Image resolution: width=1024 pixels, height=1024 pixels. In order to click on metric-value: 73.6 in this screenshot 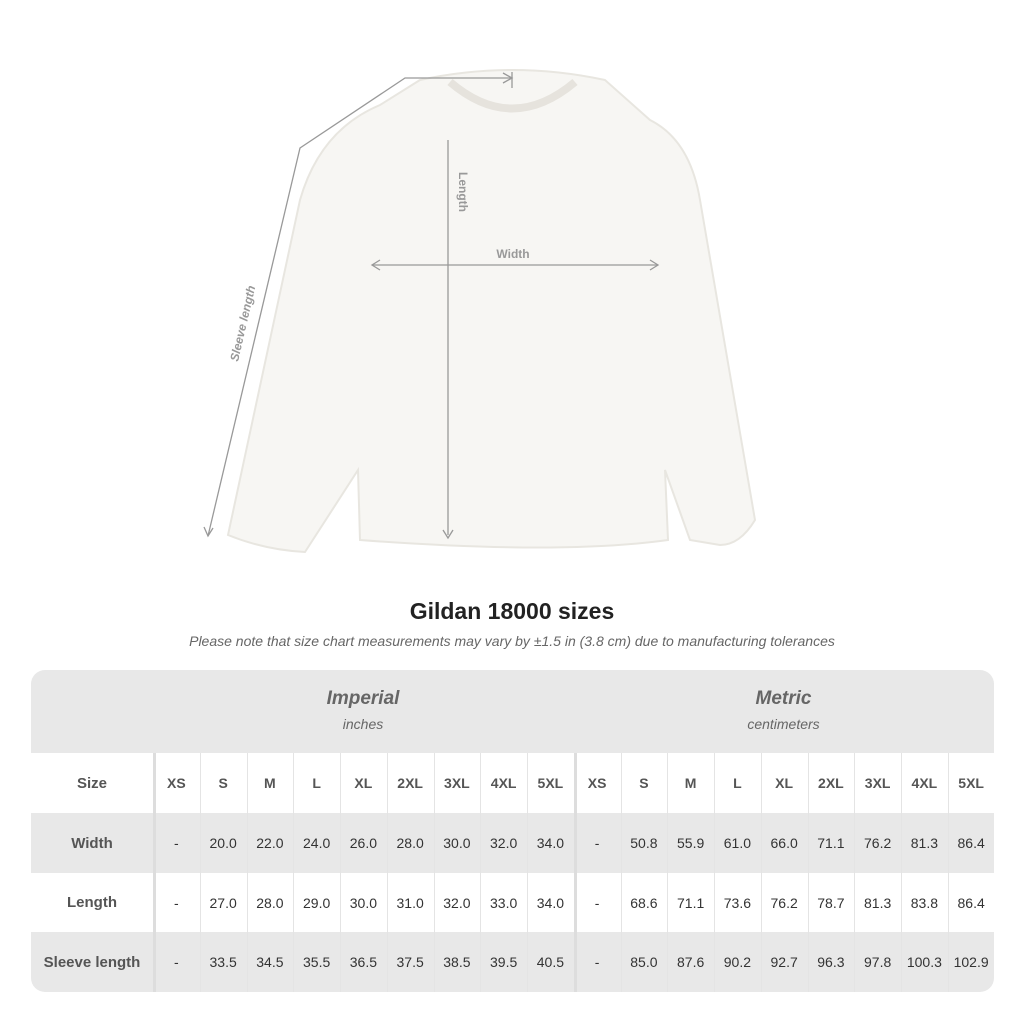, I will do `click(737, 902)`.